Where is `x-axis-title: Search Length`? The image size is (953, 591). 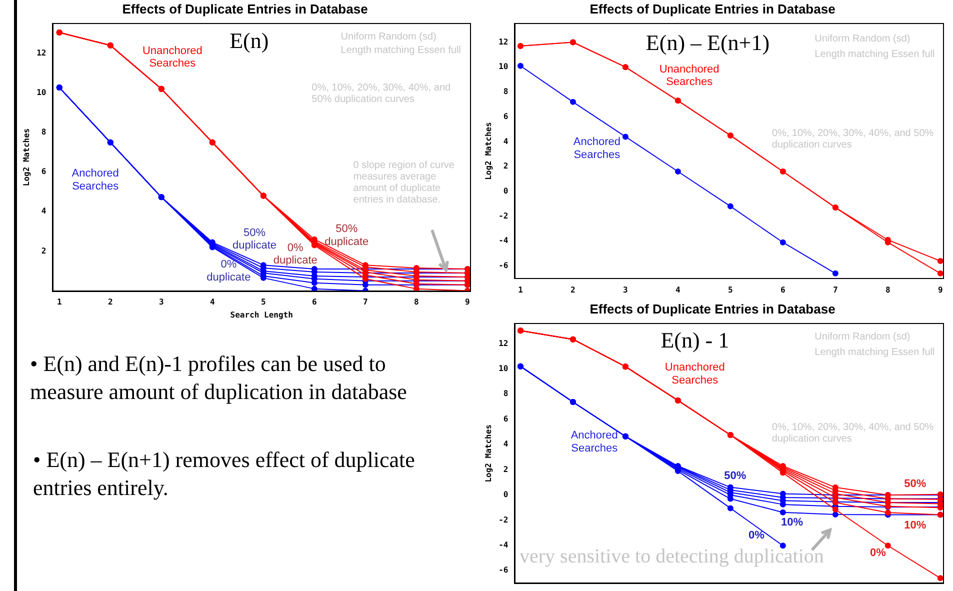 x-axis-title: Search Length is located at coordinates (262, 315).